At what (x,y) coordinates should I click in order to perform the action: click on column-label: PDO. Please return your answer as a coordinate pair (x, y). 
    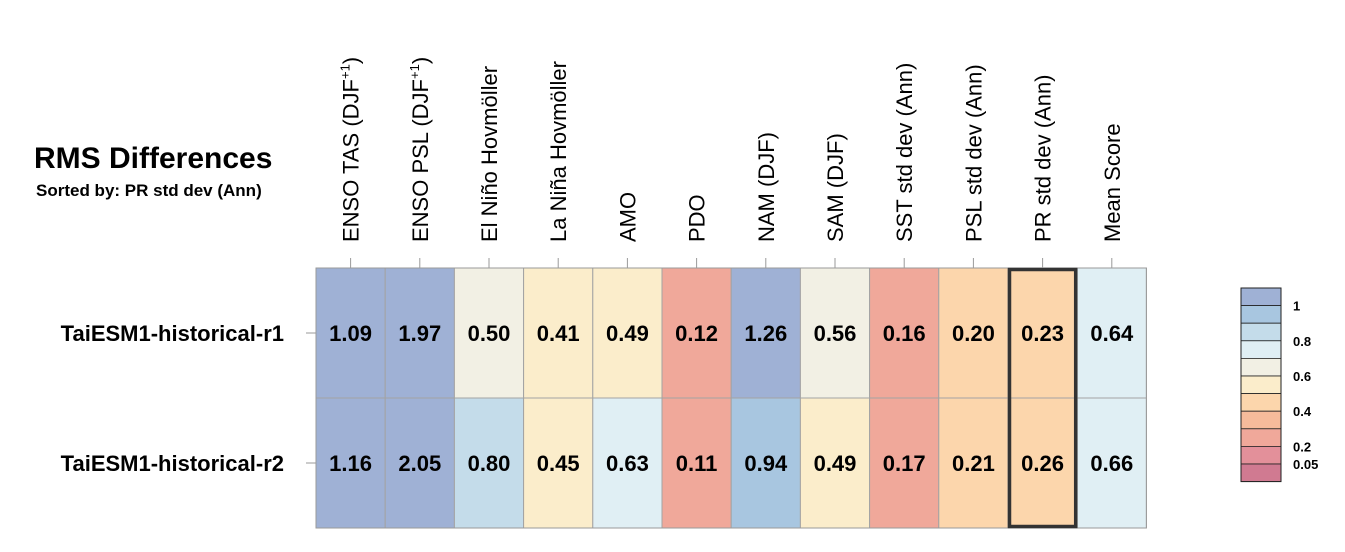
    Looking at the image, I should click on (697, 218).